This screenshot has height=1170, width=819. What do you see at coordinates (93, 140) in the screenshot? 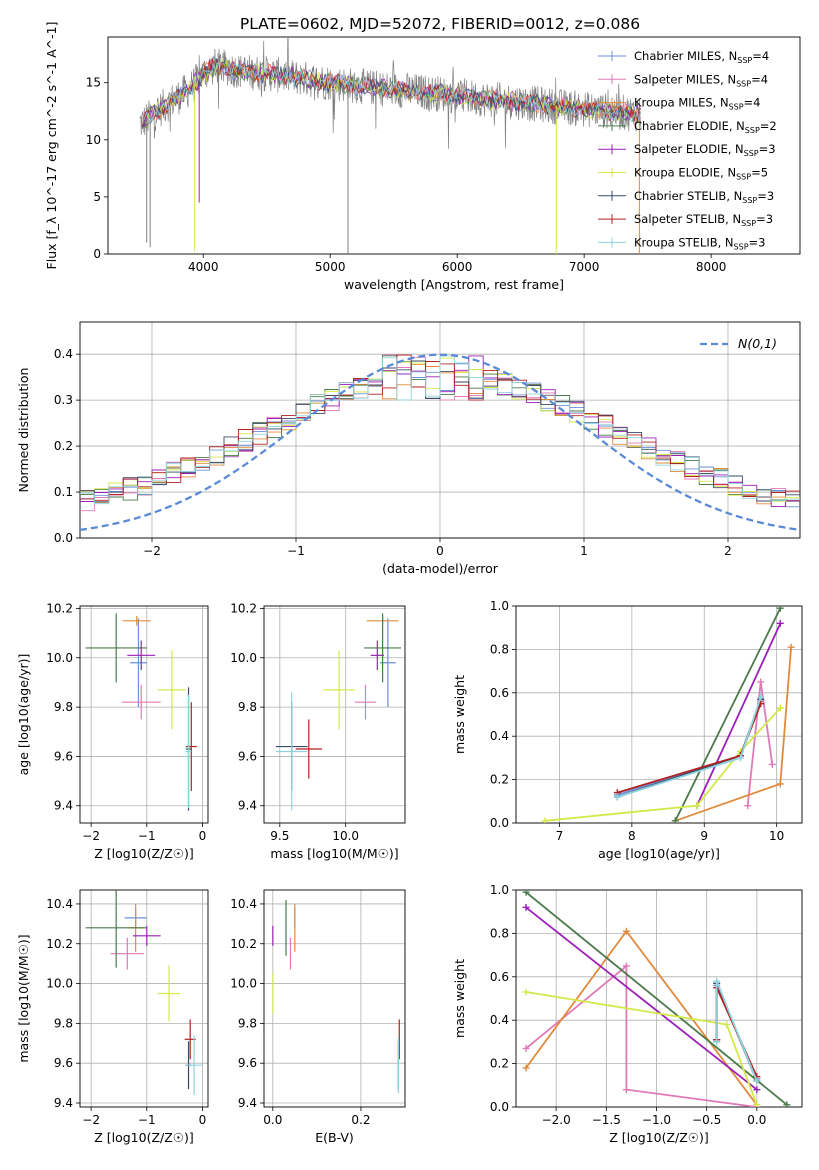
I see `y-tick-label: 10` at bounding box center [93, 140].